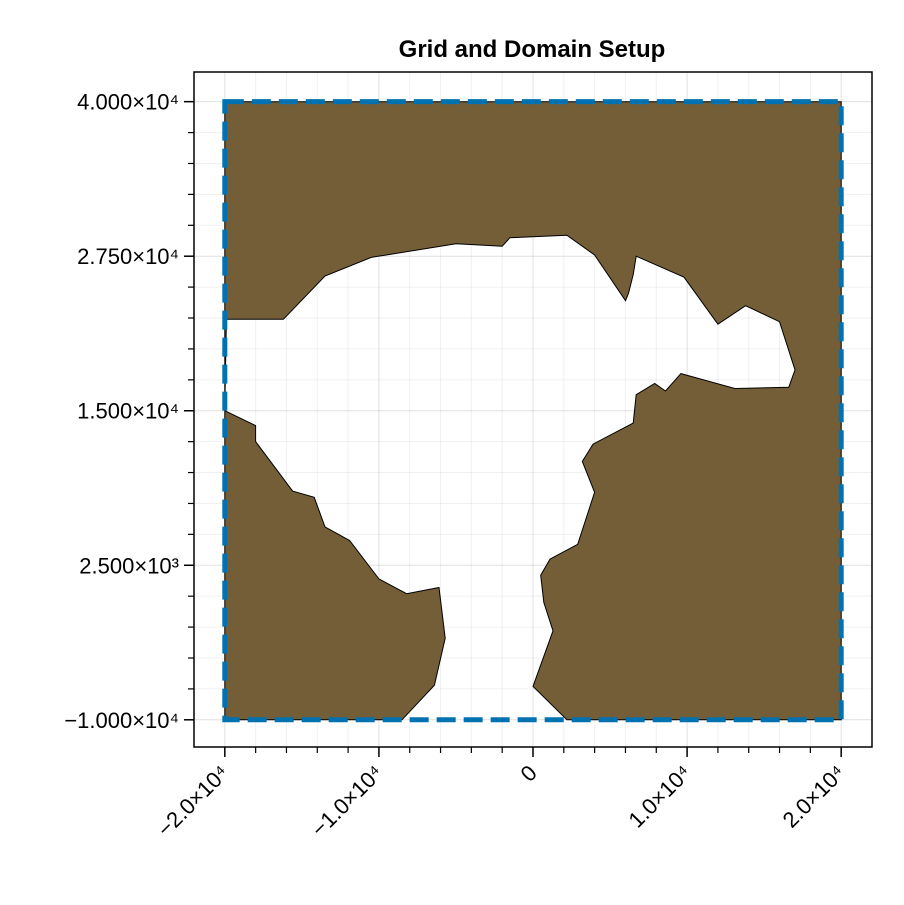 This screenshot has height=905, width=904. What do you see at coordinates (128, 256) in the screenshot?
I see `y-tick-label: 2.750×10⁴` at bounding box center [128, 256].